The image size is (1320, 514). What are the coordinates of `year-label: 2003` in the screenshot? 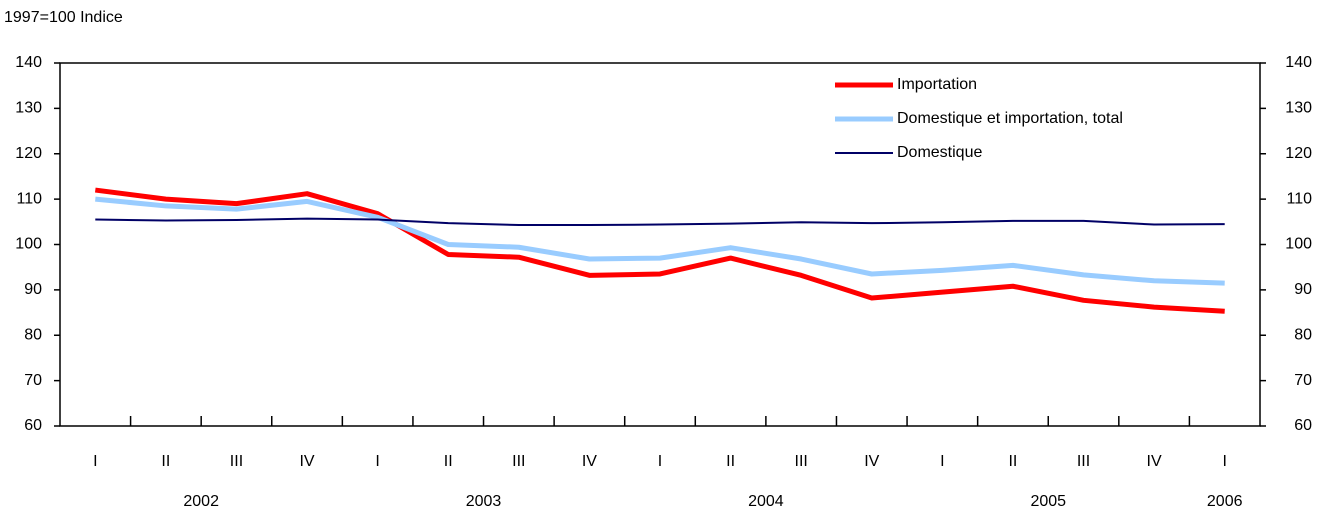 It's located at (484, 501).